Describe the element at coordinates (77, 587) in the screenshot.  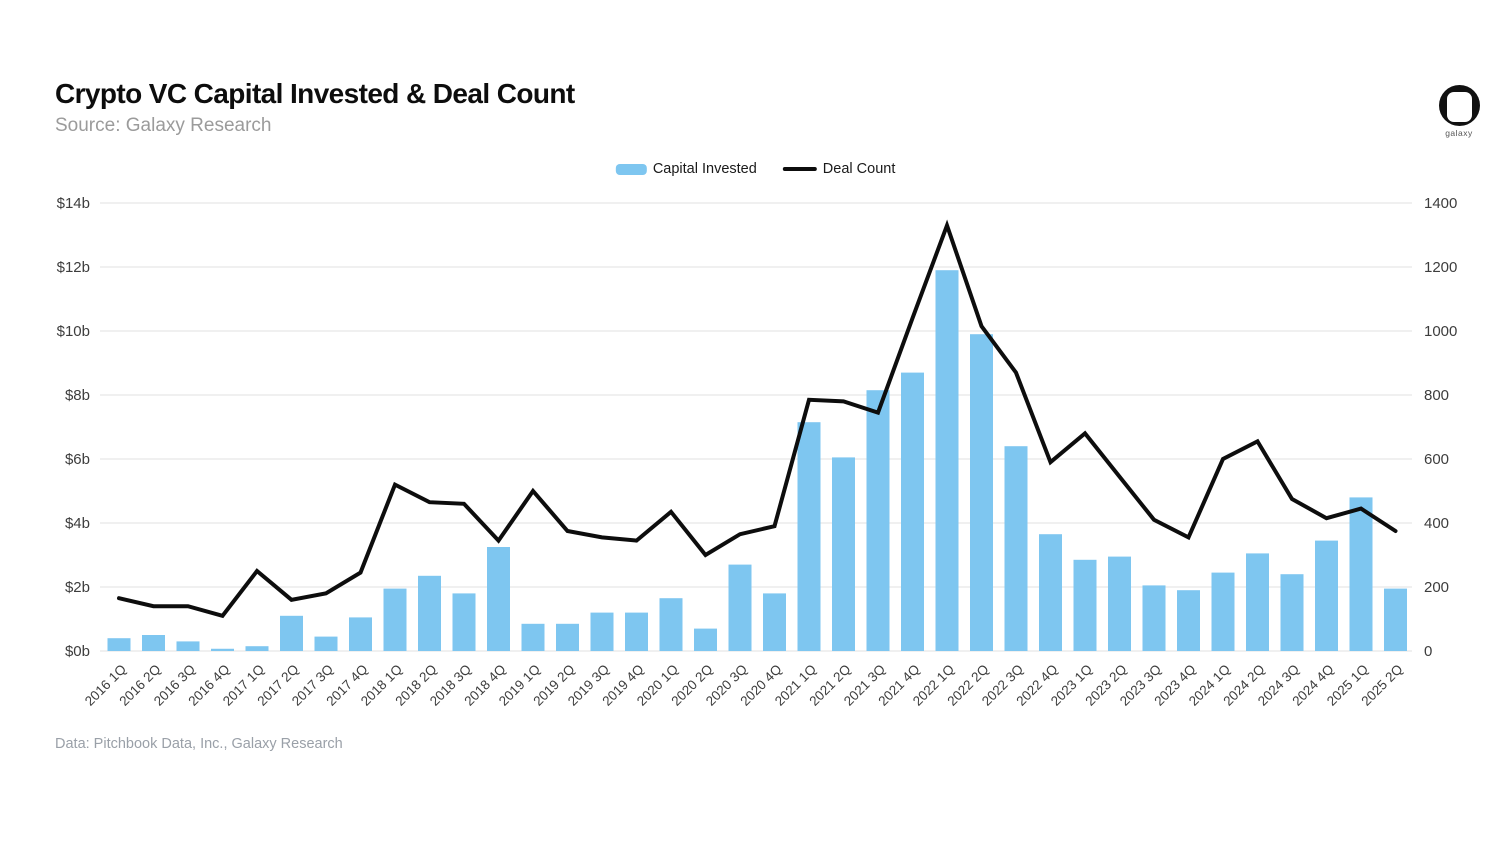
I see `left-axis-tick-label: $2b` at that location.